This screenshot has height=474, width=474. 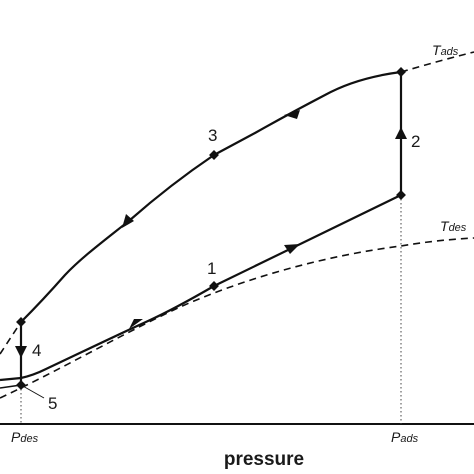 What do you see at coordinates (211, 268) in the screenshot?
I see `step-1-label: 1` at bounding box center [211, 268].